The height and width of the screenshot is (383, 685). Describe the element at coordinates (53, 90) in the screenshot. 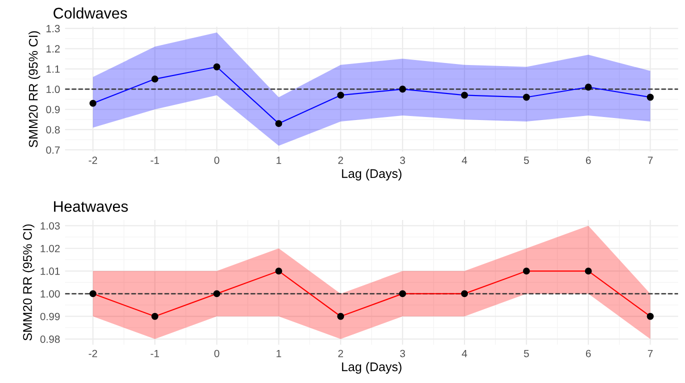

I see `y-tick-label: 1.0` at that location.